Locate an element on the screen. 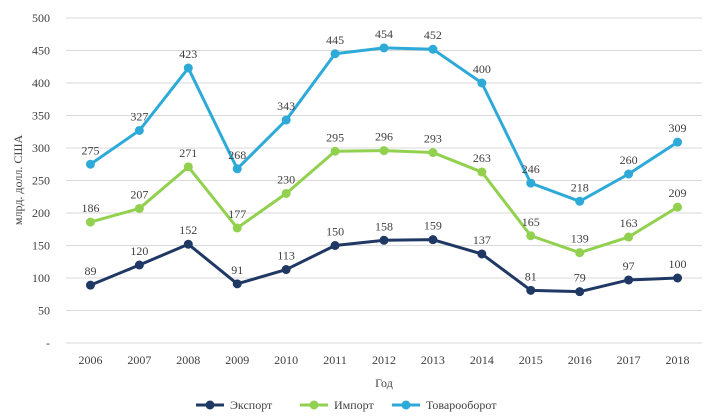  data-label: 293 is located at coordinates (433, 139).